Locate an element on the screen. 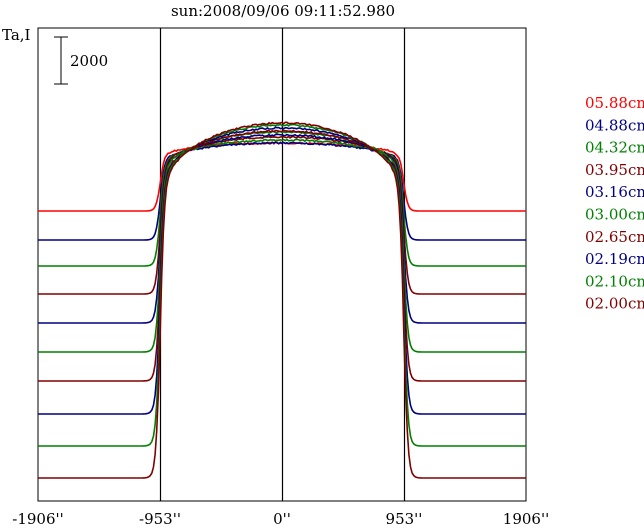  x-tick-labels: -1906'' -953'' 0'' 953'' 1906'' is located at coordinates (280, 519).